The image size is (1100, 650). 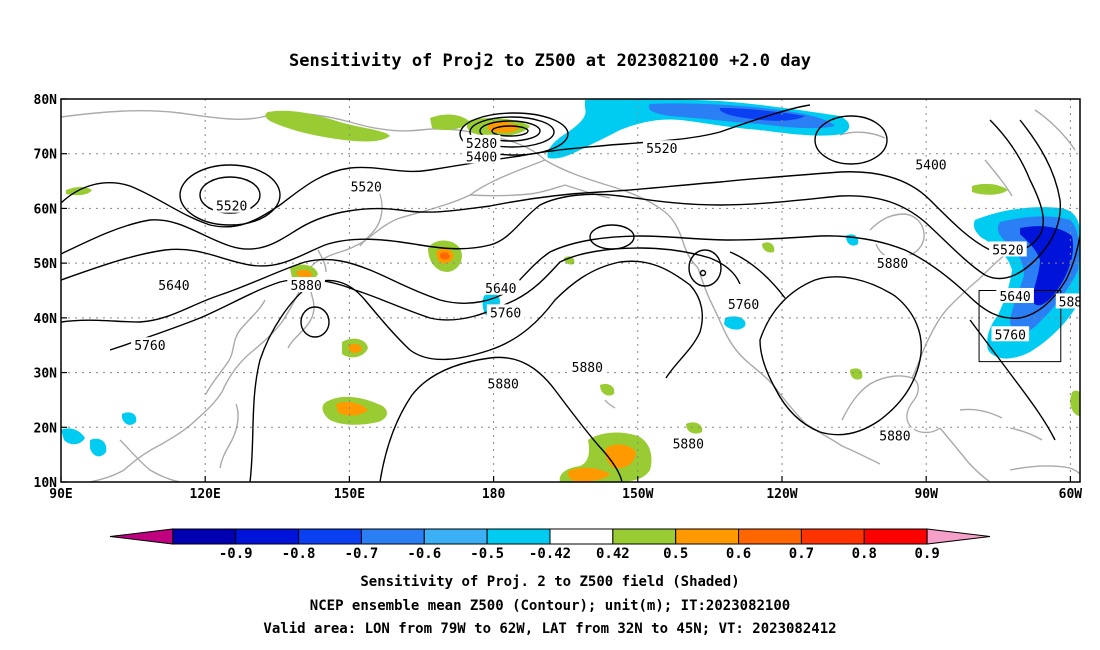 What do you see at coordinates (299, 554) in the screenshot?
I see `colorbar-label: -0.8` at bounding box center [299, 554].